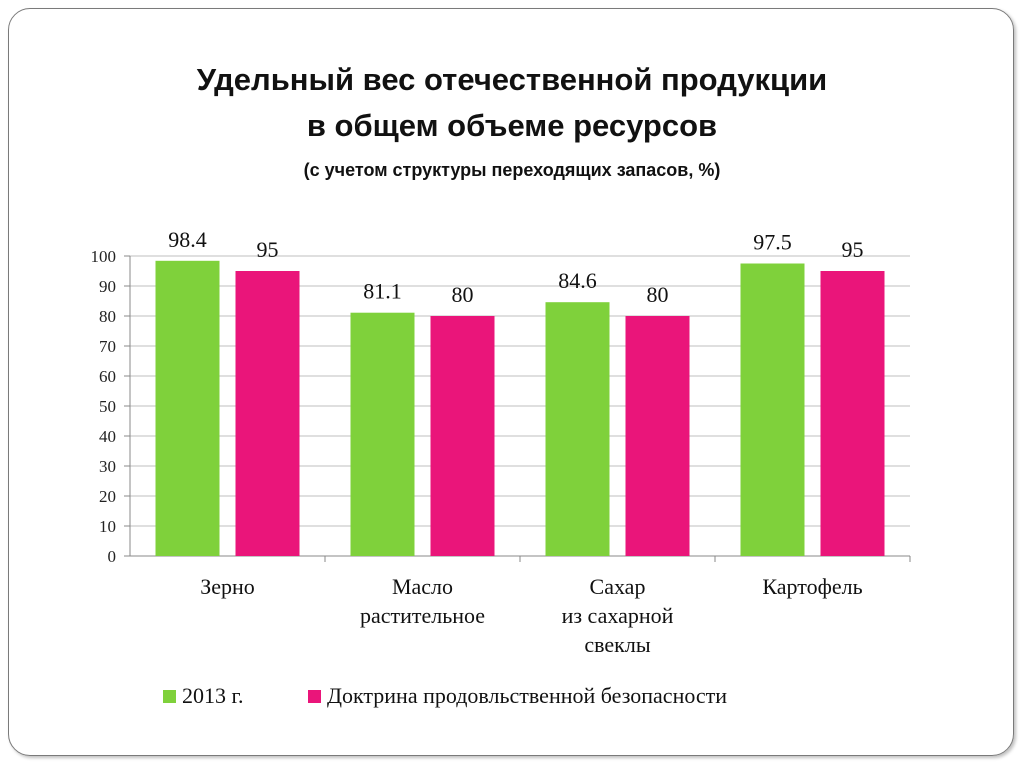  What do you see at coordinates (107, 436) in the screenshot?
I see `y-tick-label: 40` at bounding box center [107, 436].